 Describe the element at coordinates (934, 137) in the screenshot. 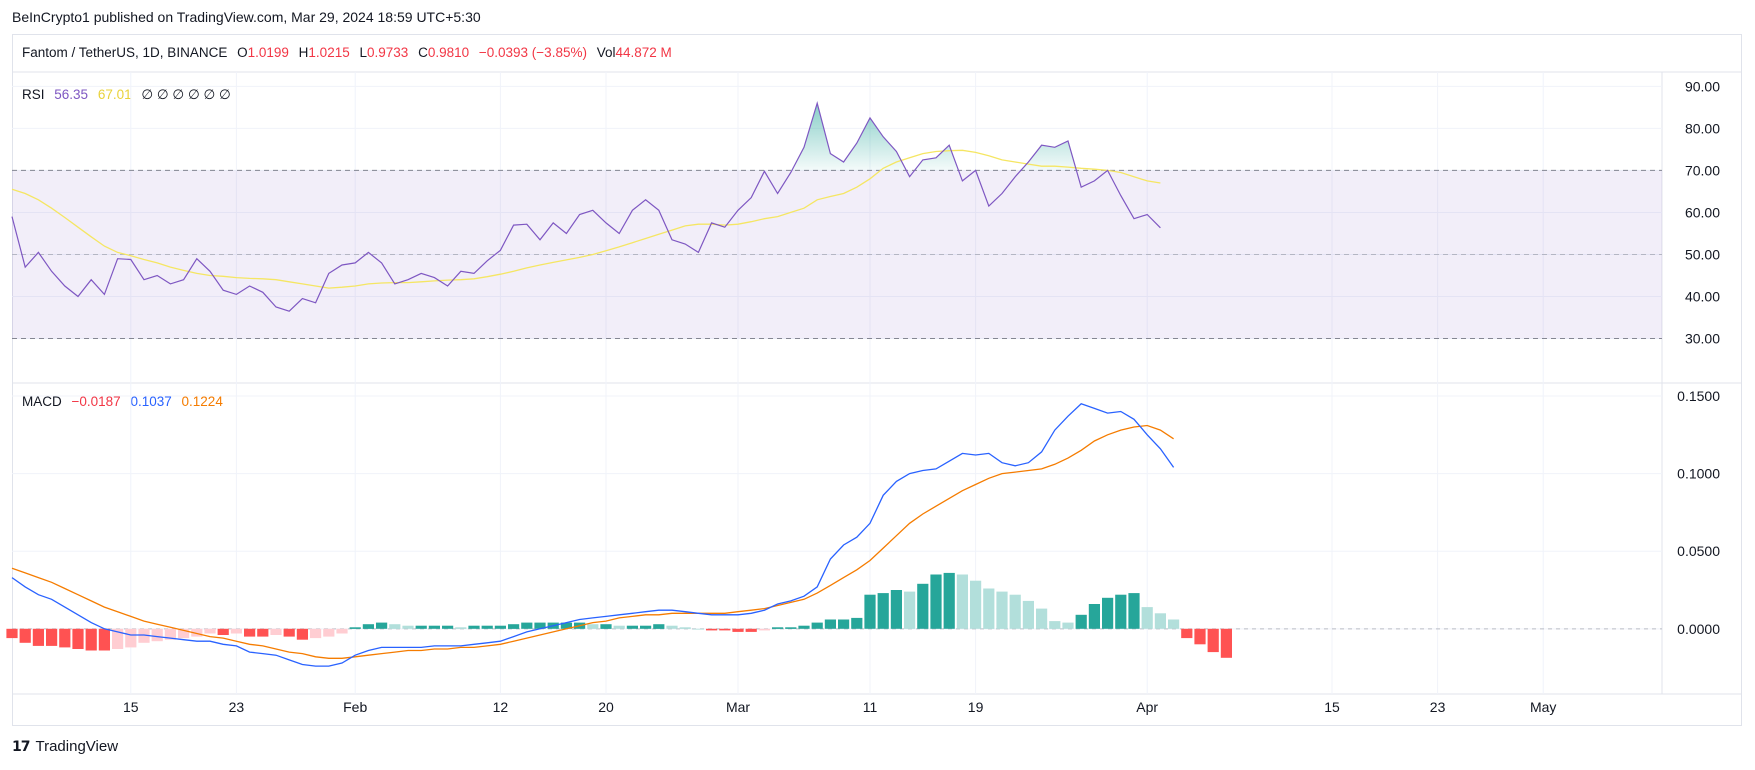

I see `rsi-overbought-fill` at that location.